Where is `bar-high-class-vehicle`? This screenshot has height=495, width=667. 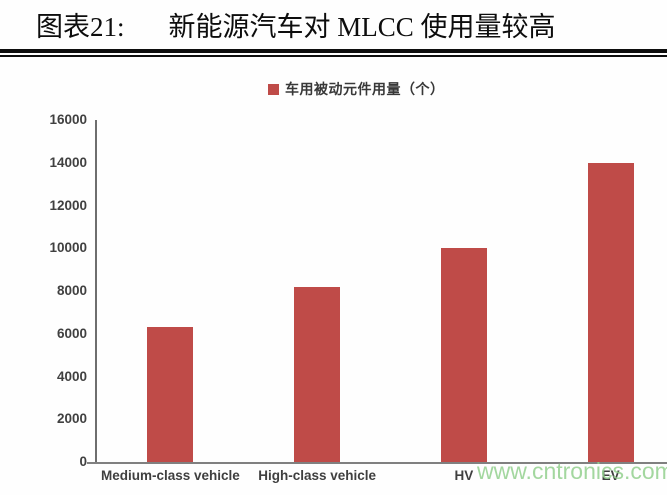
bar-high-class-vehicle is located at coordinates (317, 374).